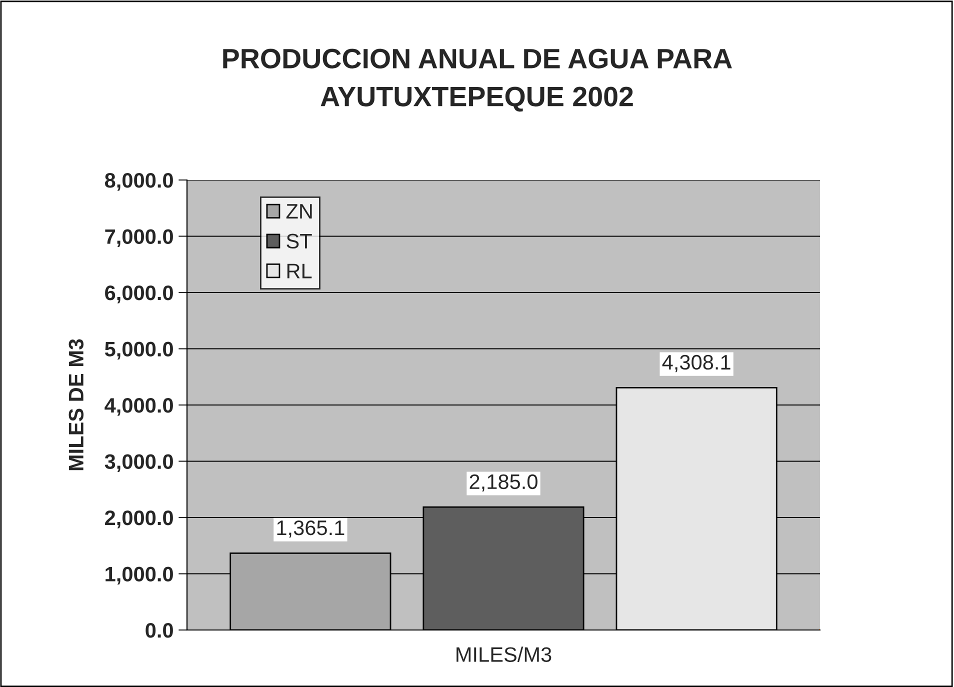 Image resolution: width=954 pixels, height=687 pixels. Describe the element at coordinates (299, 271) in the screenshot. I see `legend-label: RL` at that location.